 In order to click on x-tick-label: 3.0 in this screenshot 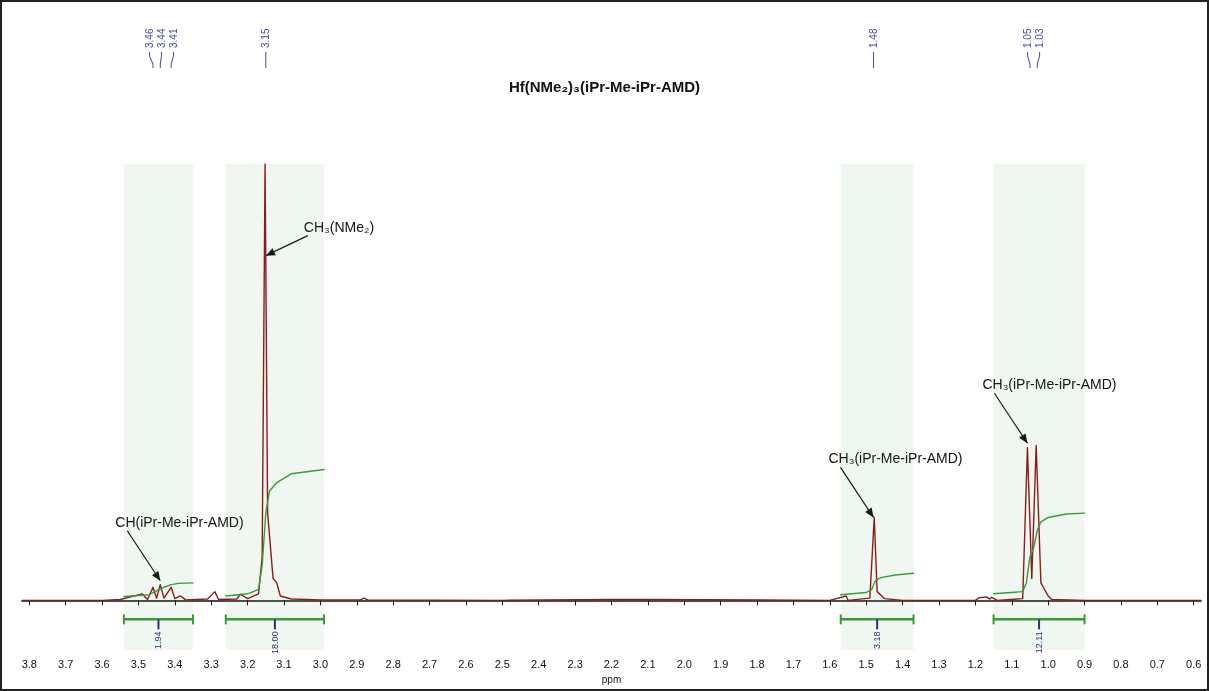, I will do `click(320, 663)`.